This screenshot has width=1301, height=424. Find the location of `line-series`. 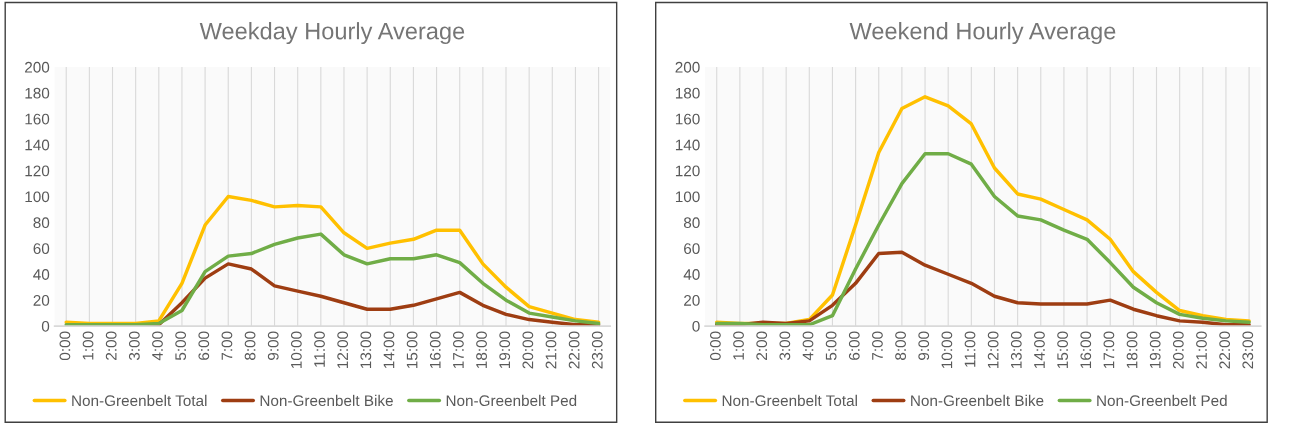

line-series is located at coordinates (332, 279).